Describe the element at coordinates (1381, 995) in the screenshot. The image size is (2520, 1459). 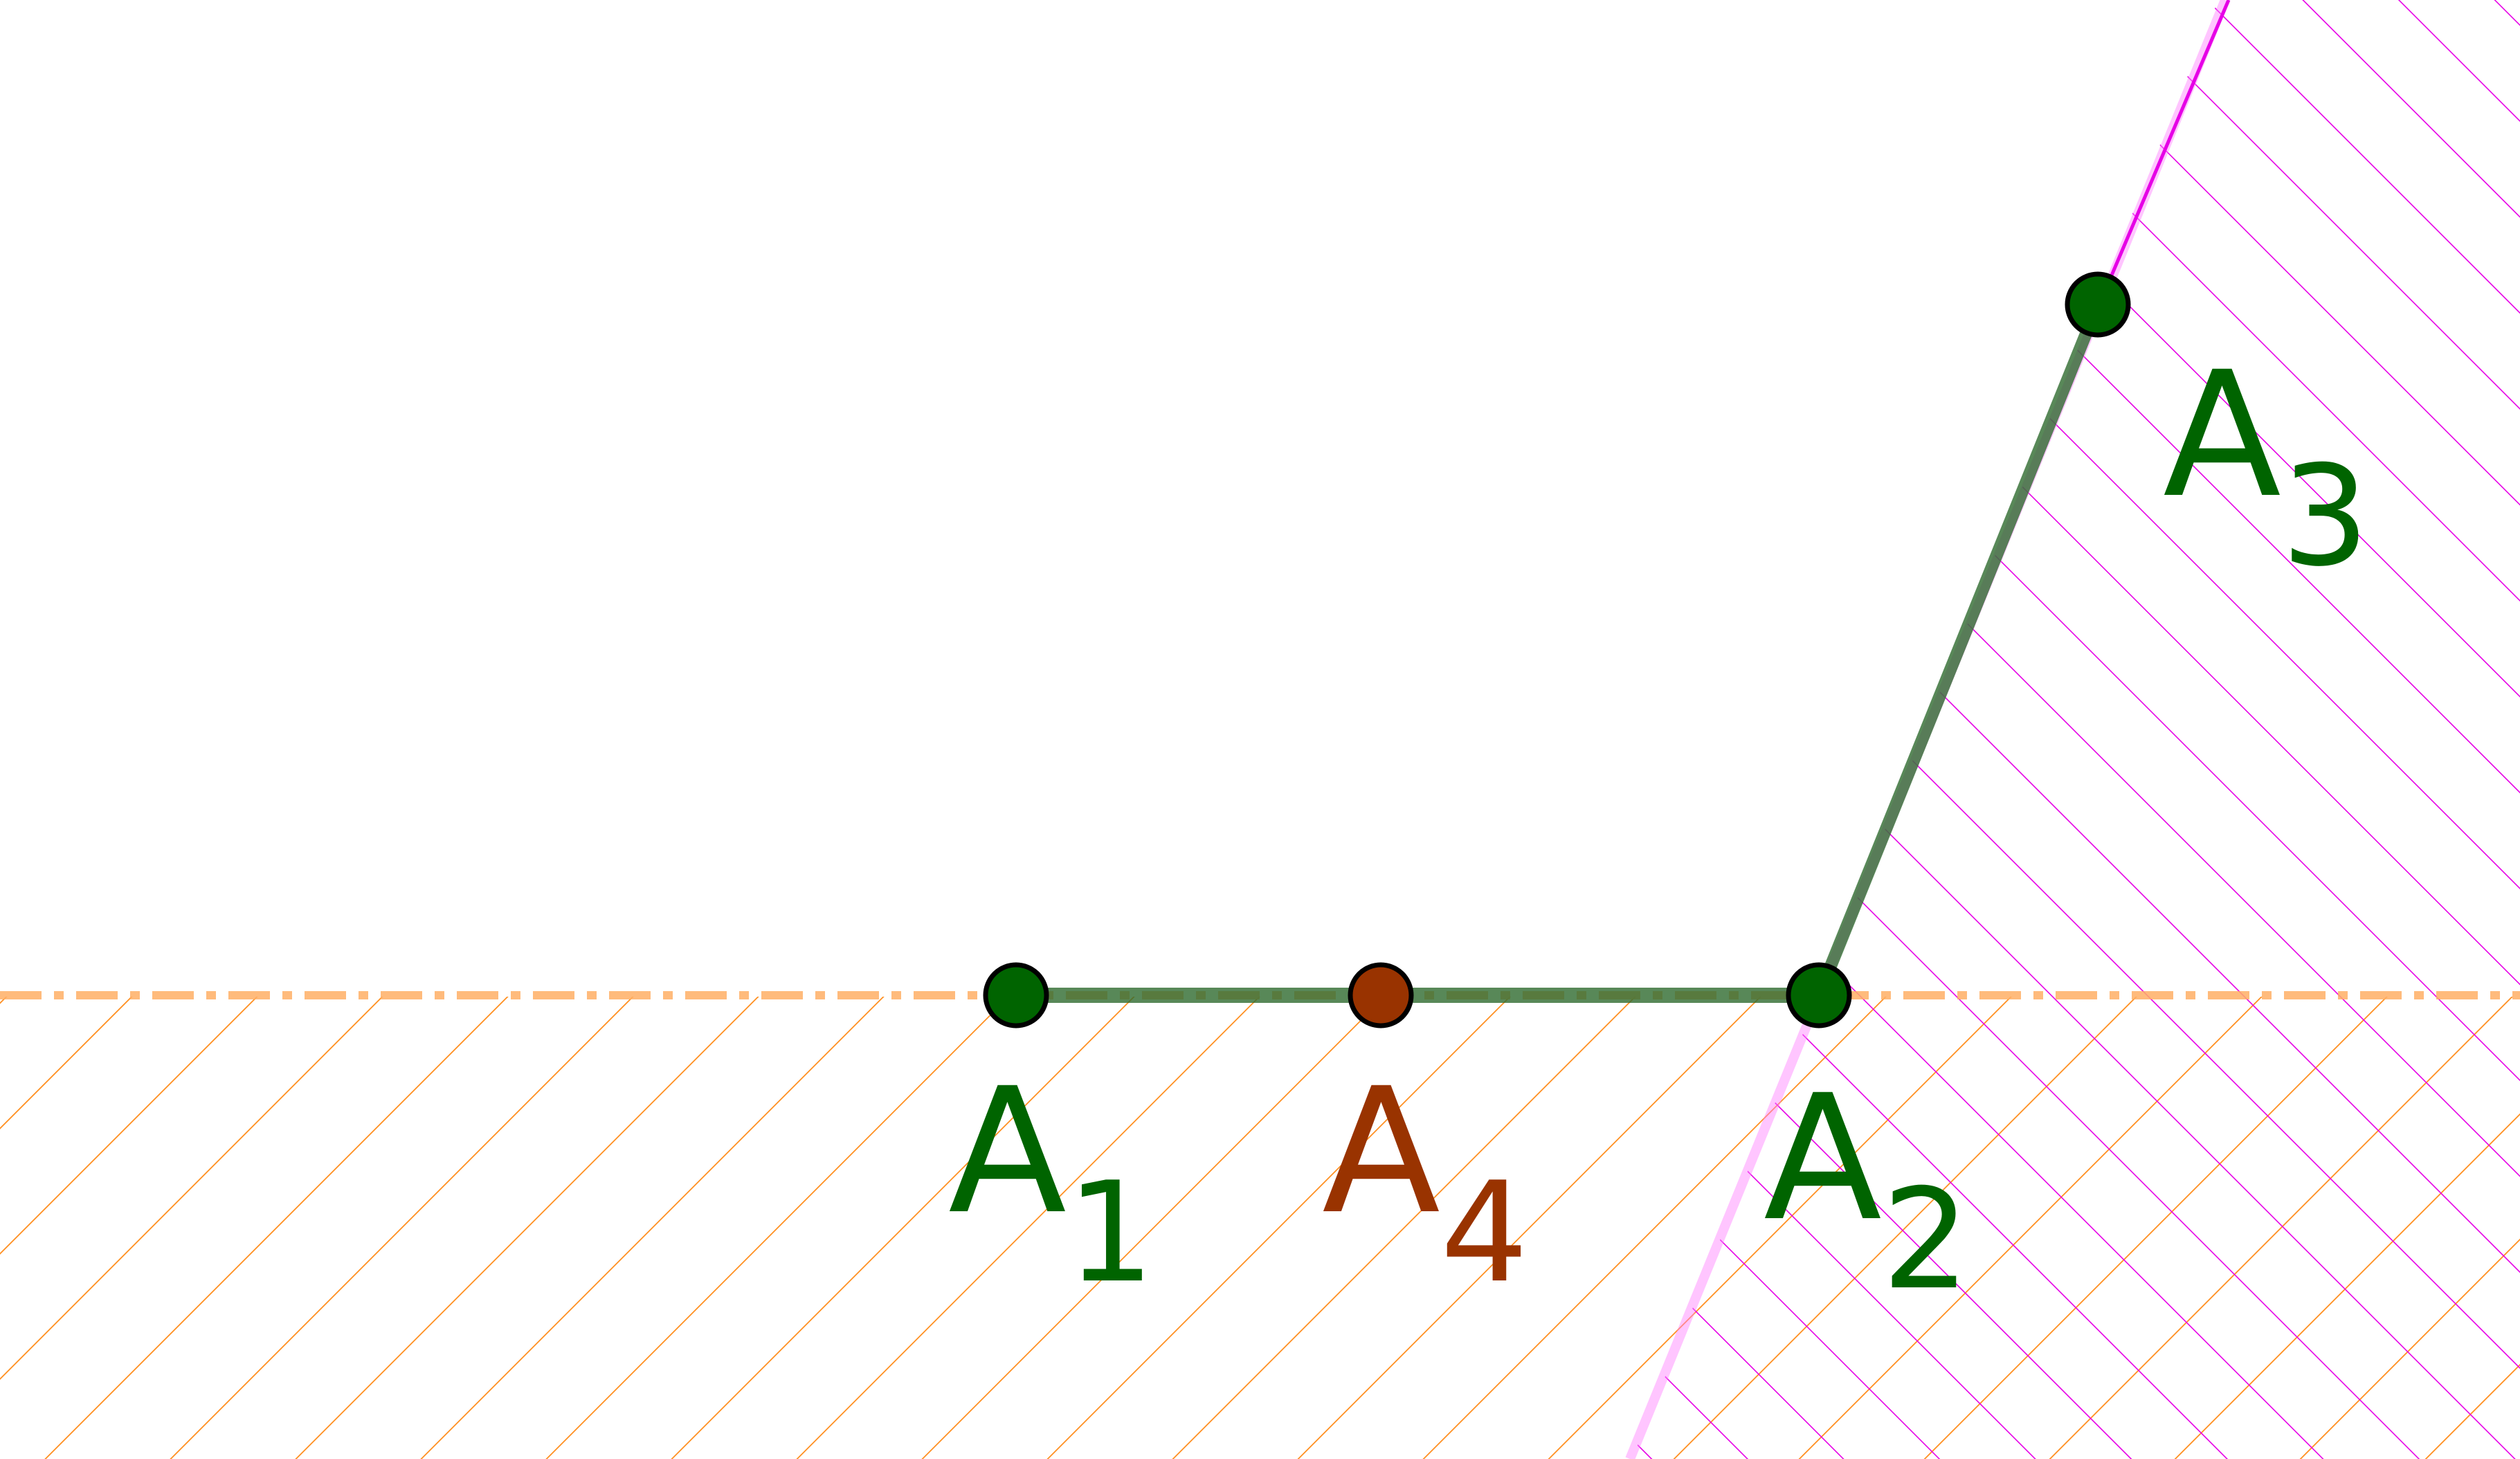
I see `point-a4` at that location.